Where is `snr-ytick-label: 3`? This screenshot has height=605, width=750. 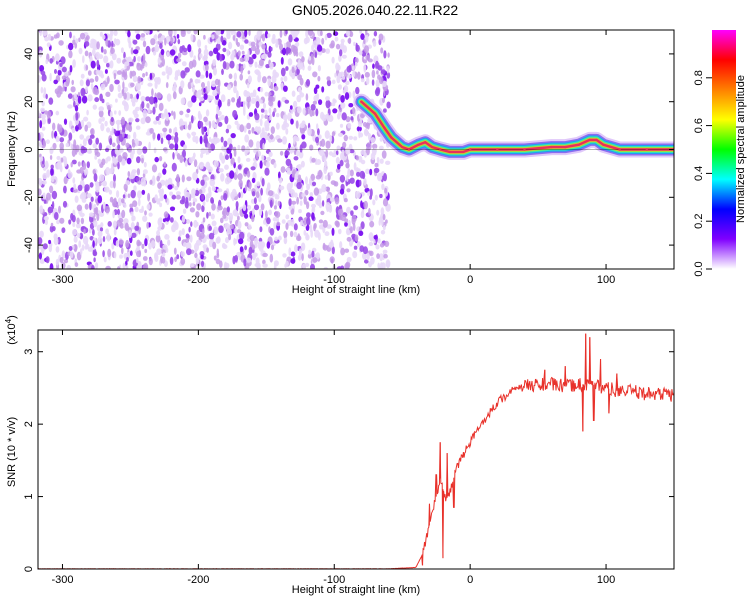 snr-ytick-label: 3 is located at coordinates (29, 352).